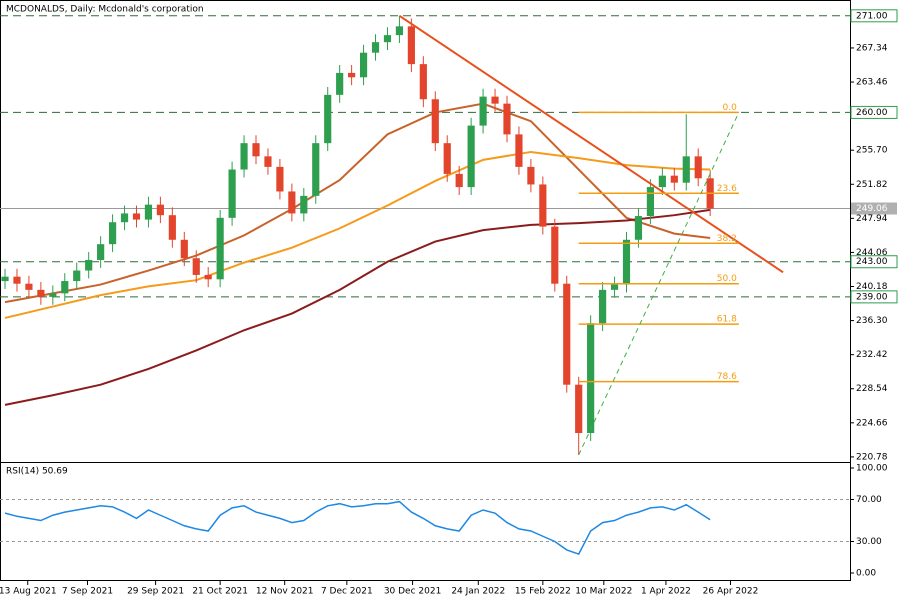 Image resolution: width=900 pixels, height=600 pixels. Describe the element at coordinates (731, 592) in the screenshot. I see `x-tick-label: 26 Apr 2022` at that location.